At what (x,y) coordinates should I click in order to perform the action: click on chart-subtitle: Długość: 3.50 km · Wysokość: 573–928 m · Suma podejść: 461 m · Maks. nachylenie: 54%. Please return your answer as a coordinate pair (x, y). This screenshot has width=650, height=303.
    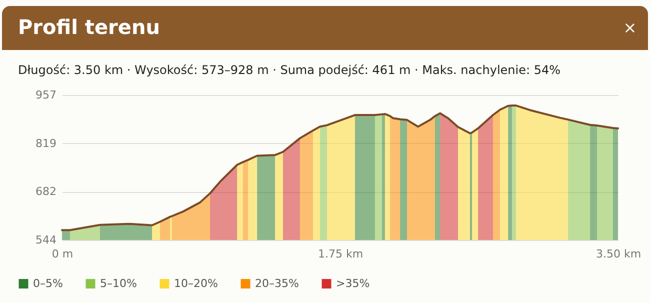
    Looking at the image, I should click on (289, 70).